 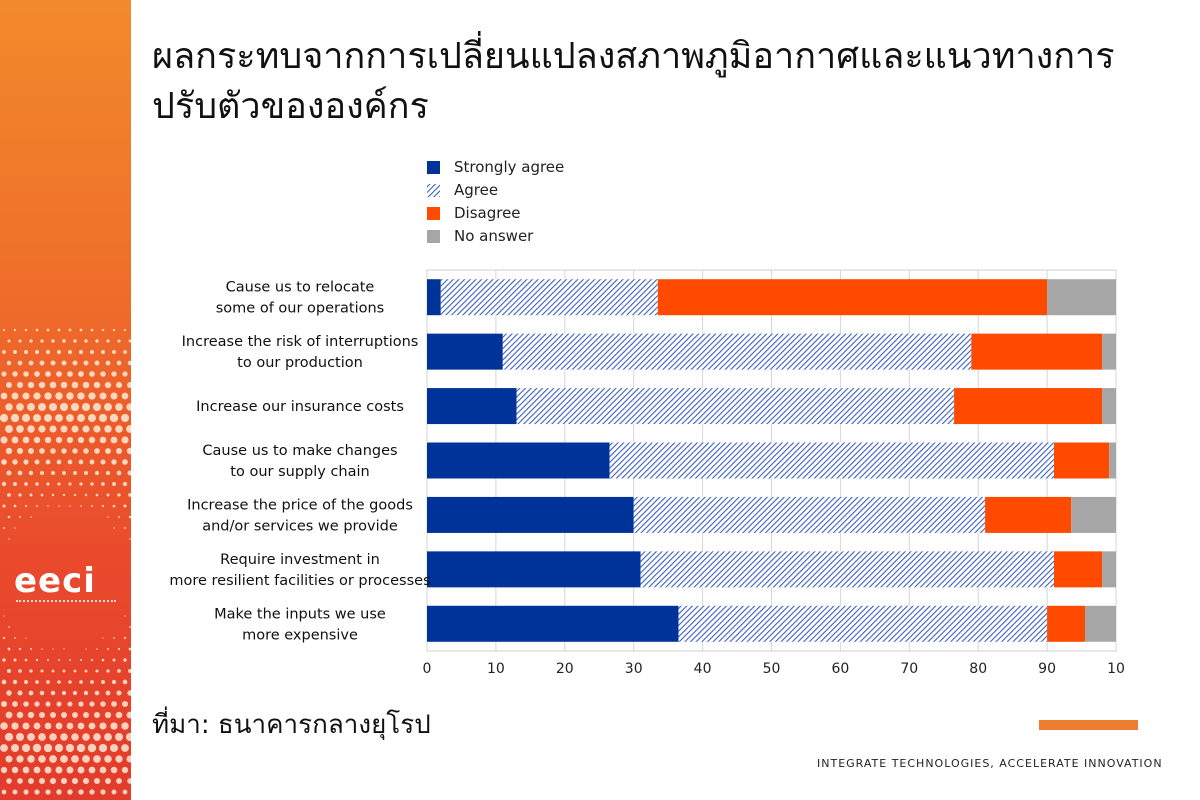 I want to click on category-label: Make the inputs we use, so click(x=300, y=614).